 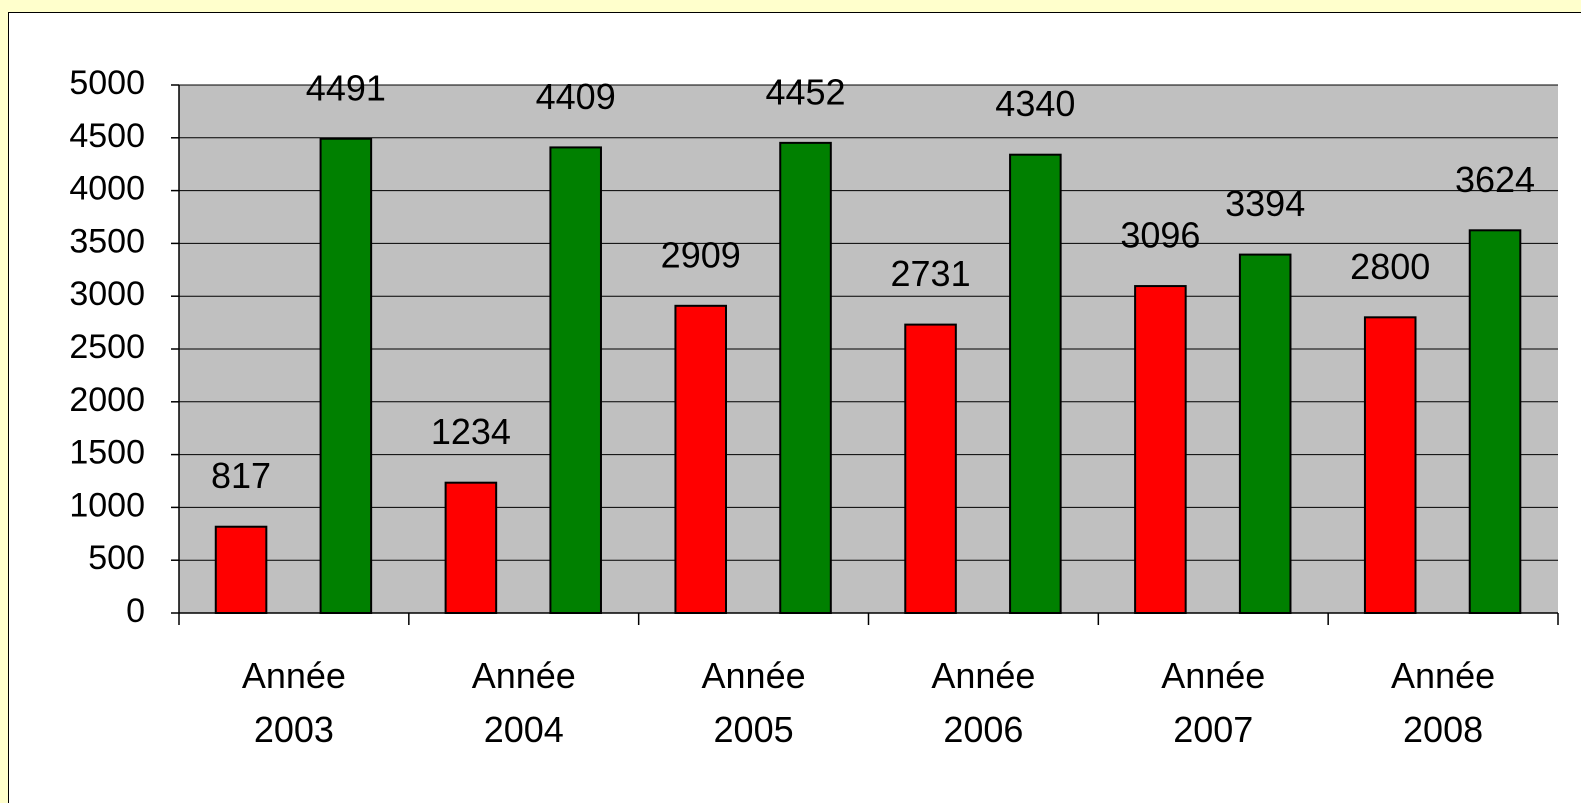 I want to click on value-label: 4409, so click(x=576, y=96).